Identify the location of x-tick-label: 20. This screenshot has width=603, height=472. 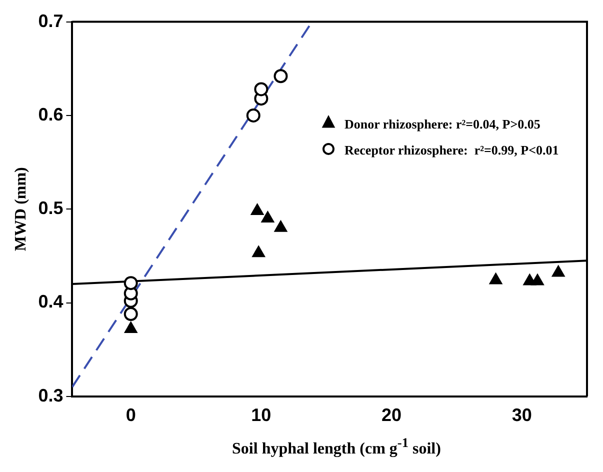
(392, 415).